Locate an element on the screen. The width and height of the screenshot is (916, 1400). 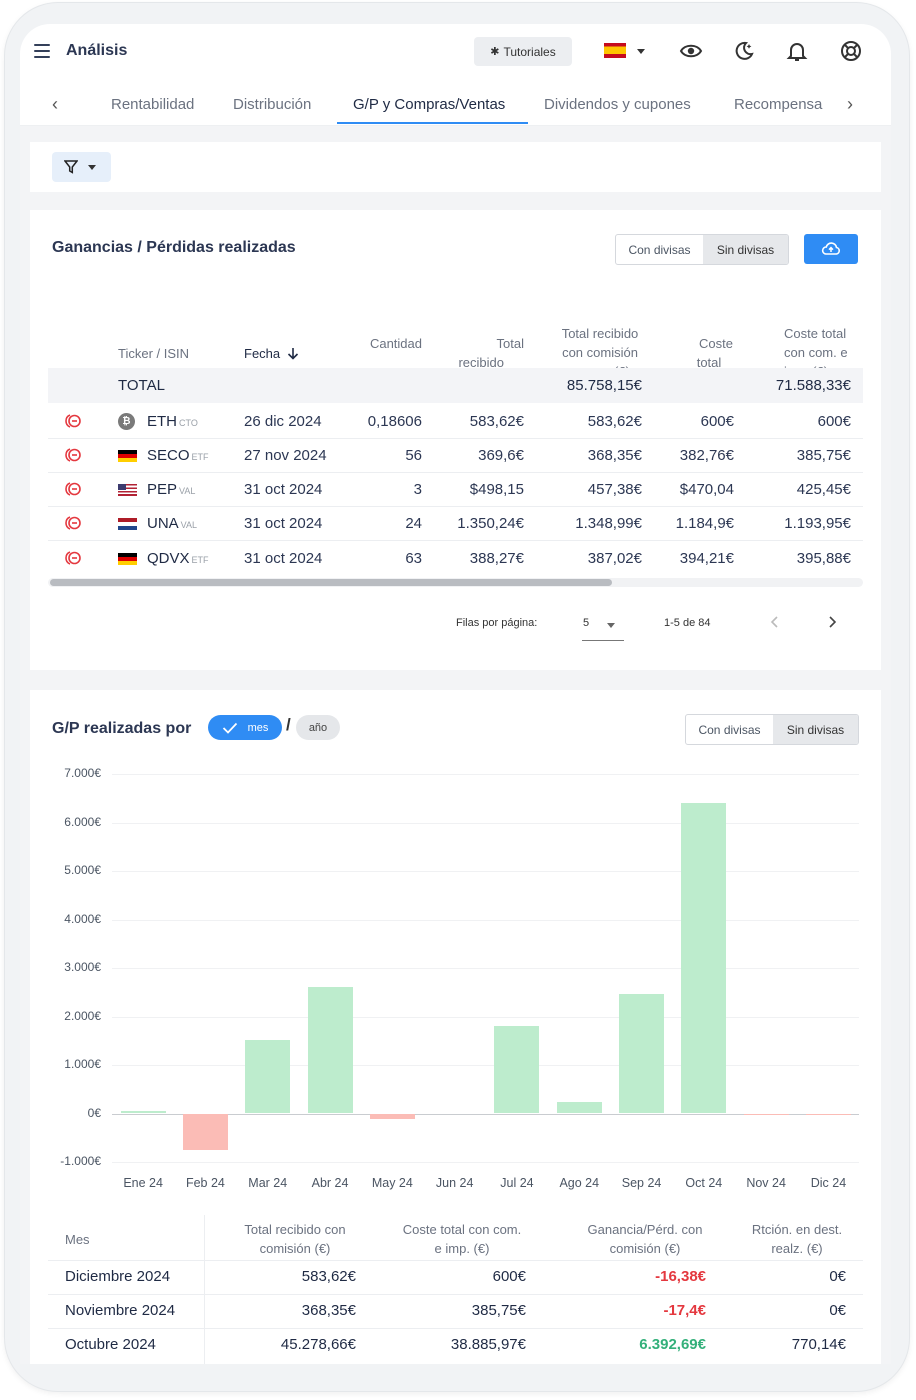
ticker-type: ETF is located at coordinates (200, 560).